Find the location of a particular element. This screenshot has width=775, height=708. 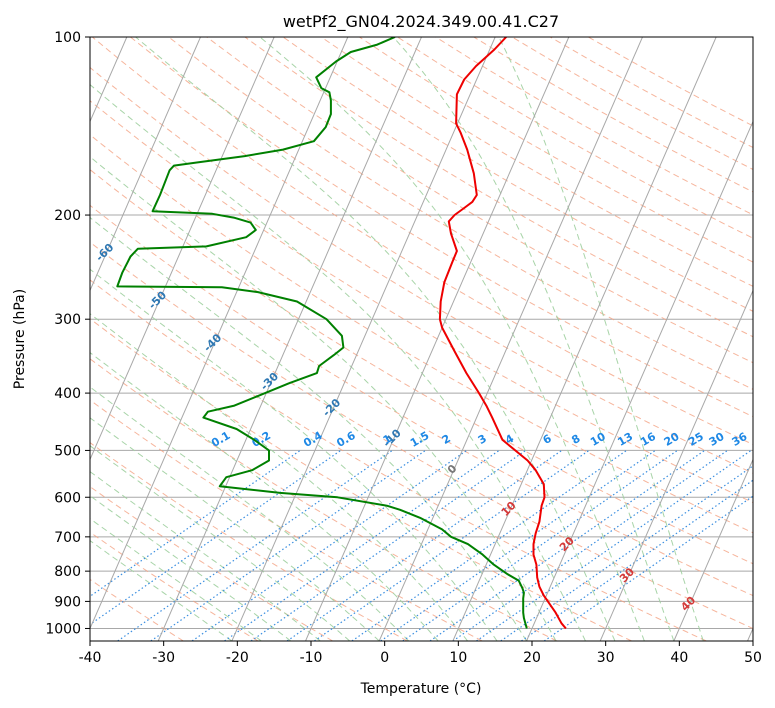

x-tick-label: 0 is located at coordinates (384, 658).